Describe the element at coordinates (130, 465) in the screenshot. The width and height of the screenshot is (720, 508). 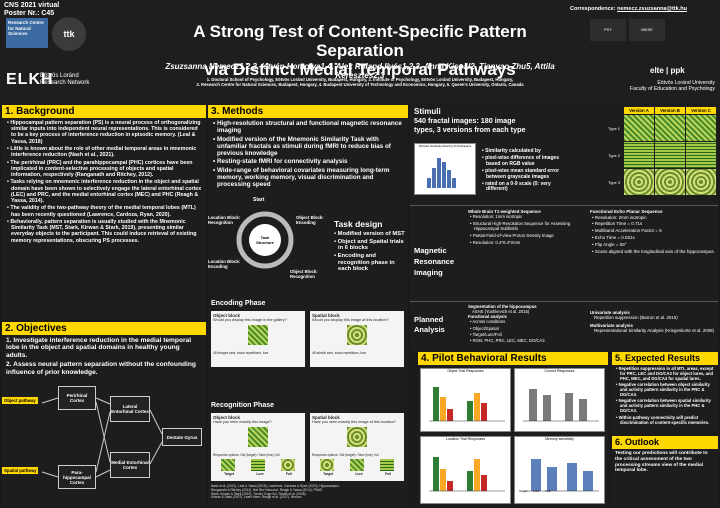
I see `medial-ec-box: Medial Entorhinal Cortex` at that location.